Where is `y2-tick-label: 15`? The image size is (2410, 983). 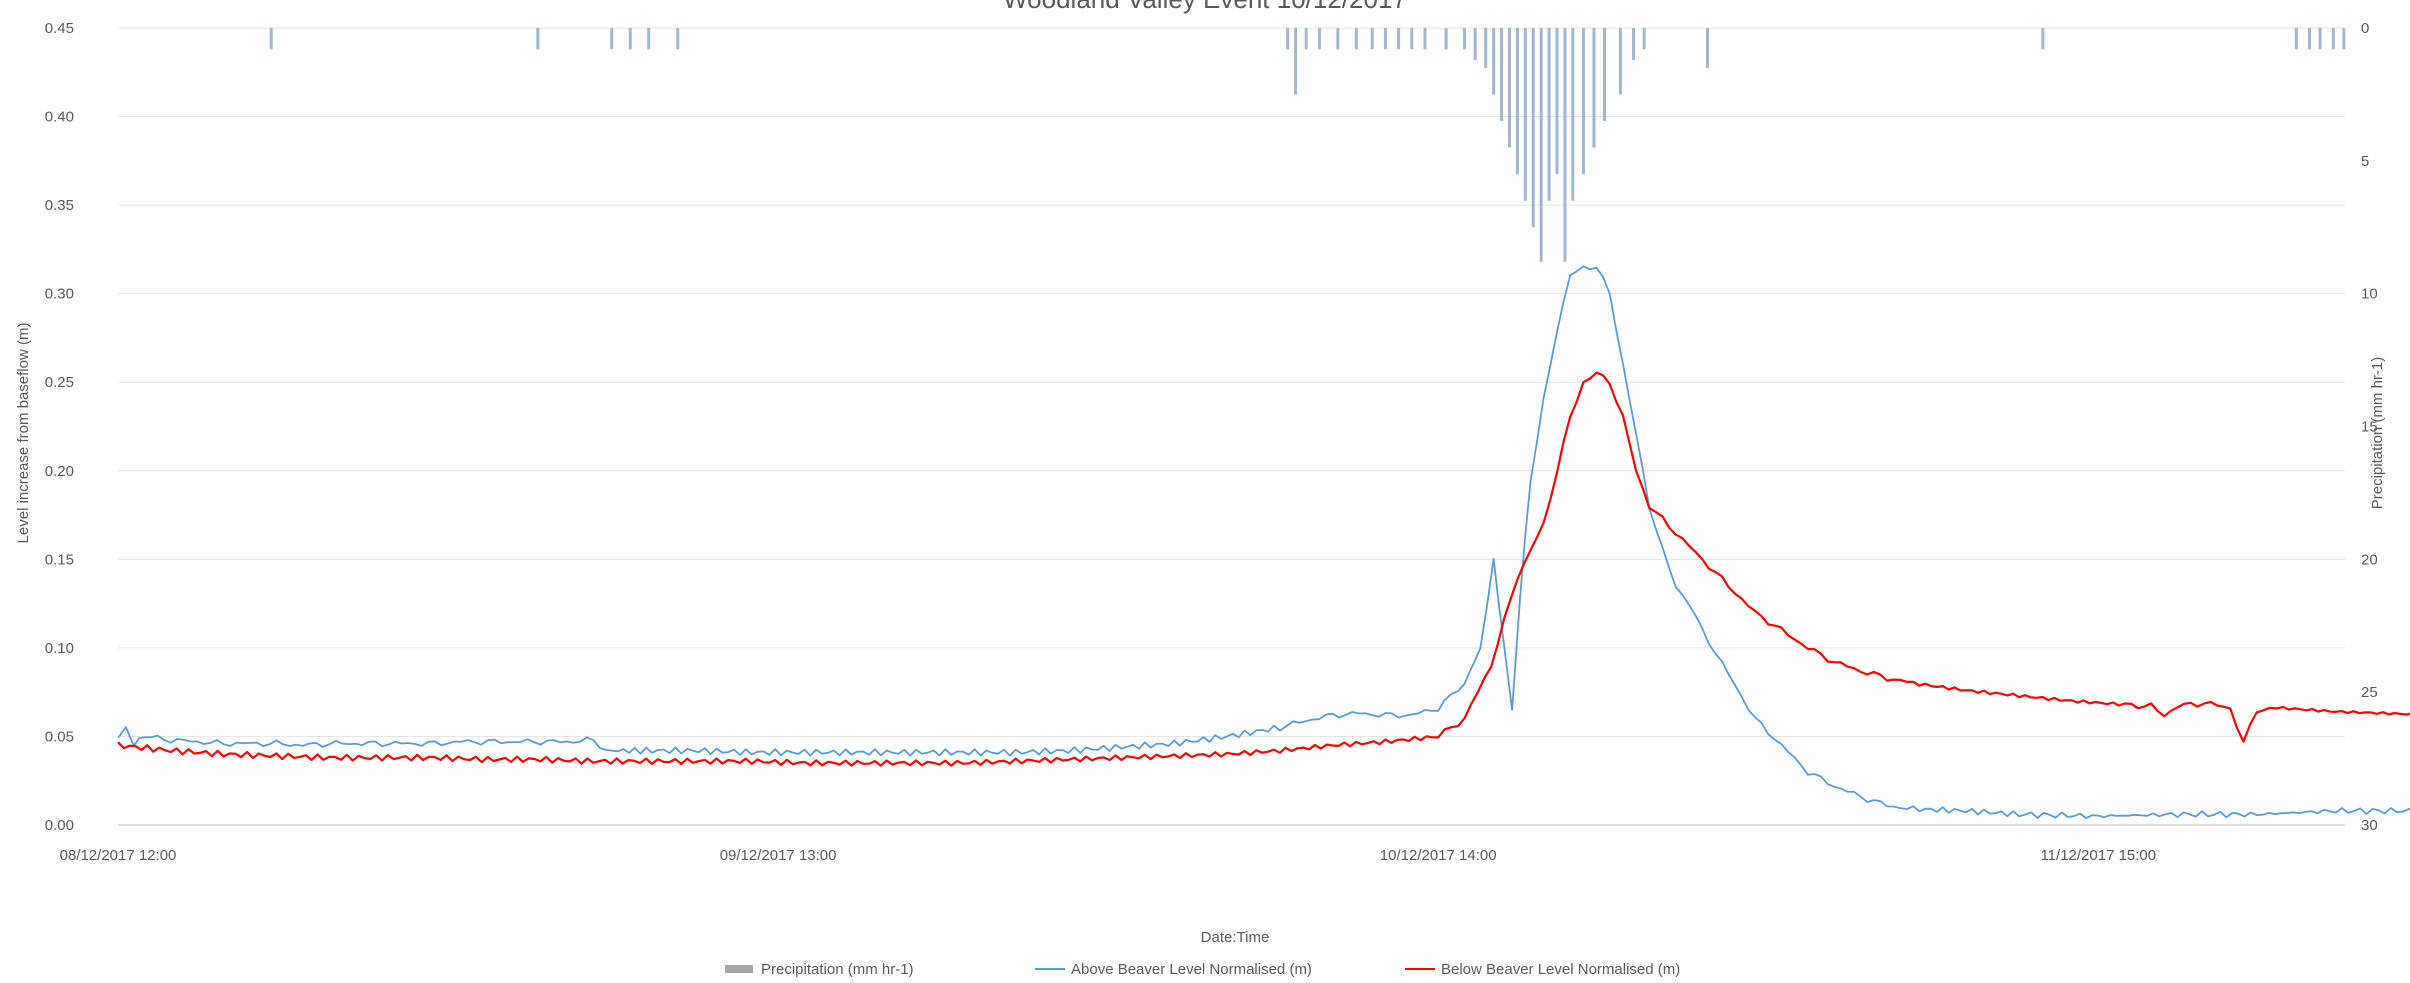
y2-tick-label: 15 is located at coordinates (2369, 427).